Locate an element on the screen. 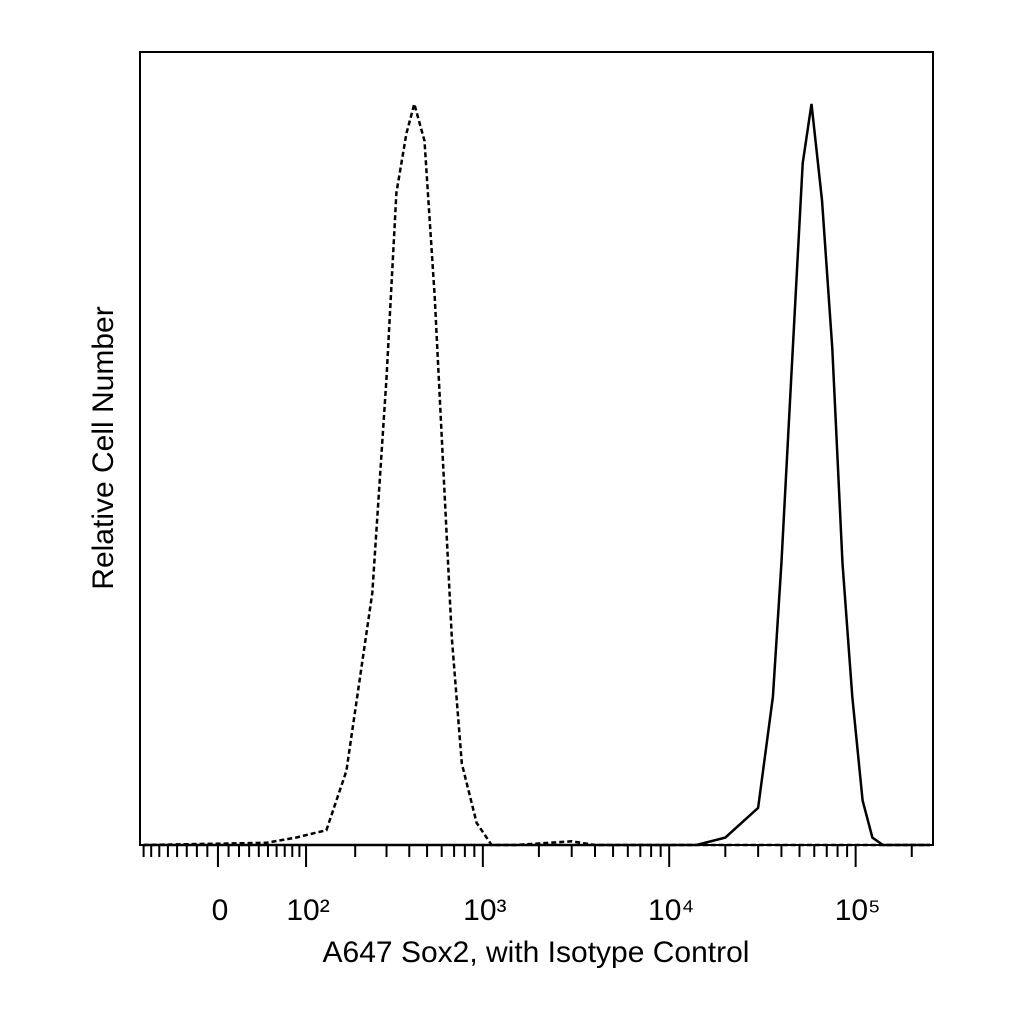  x-tick-label: 10² is located at coordinates (307, 910).